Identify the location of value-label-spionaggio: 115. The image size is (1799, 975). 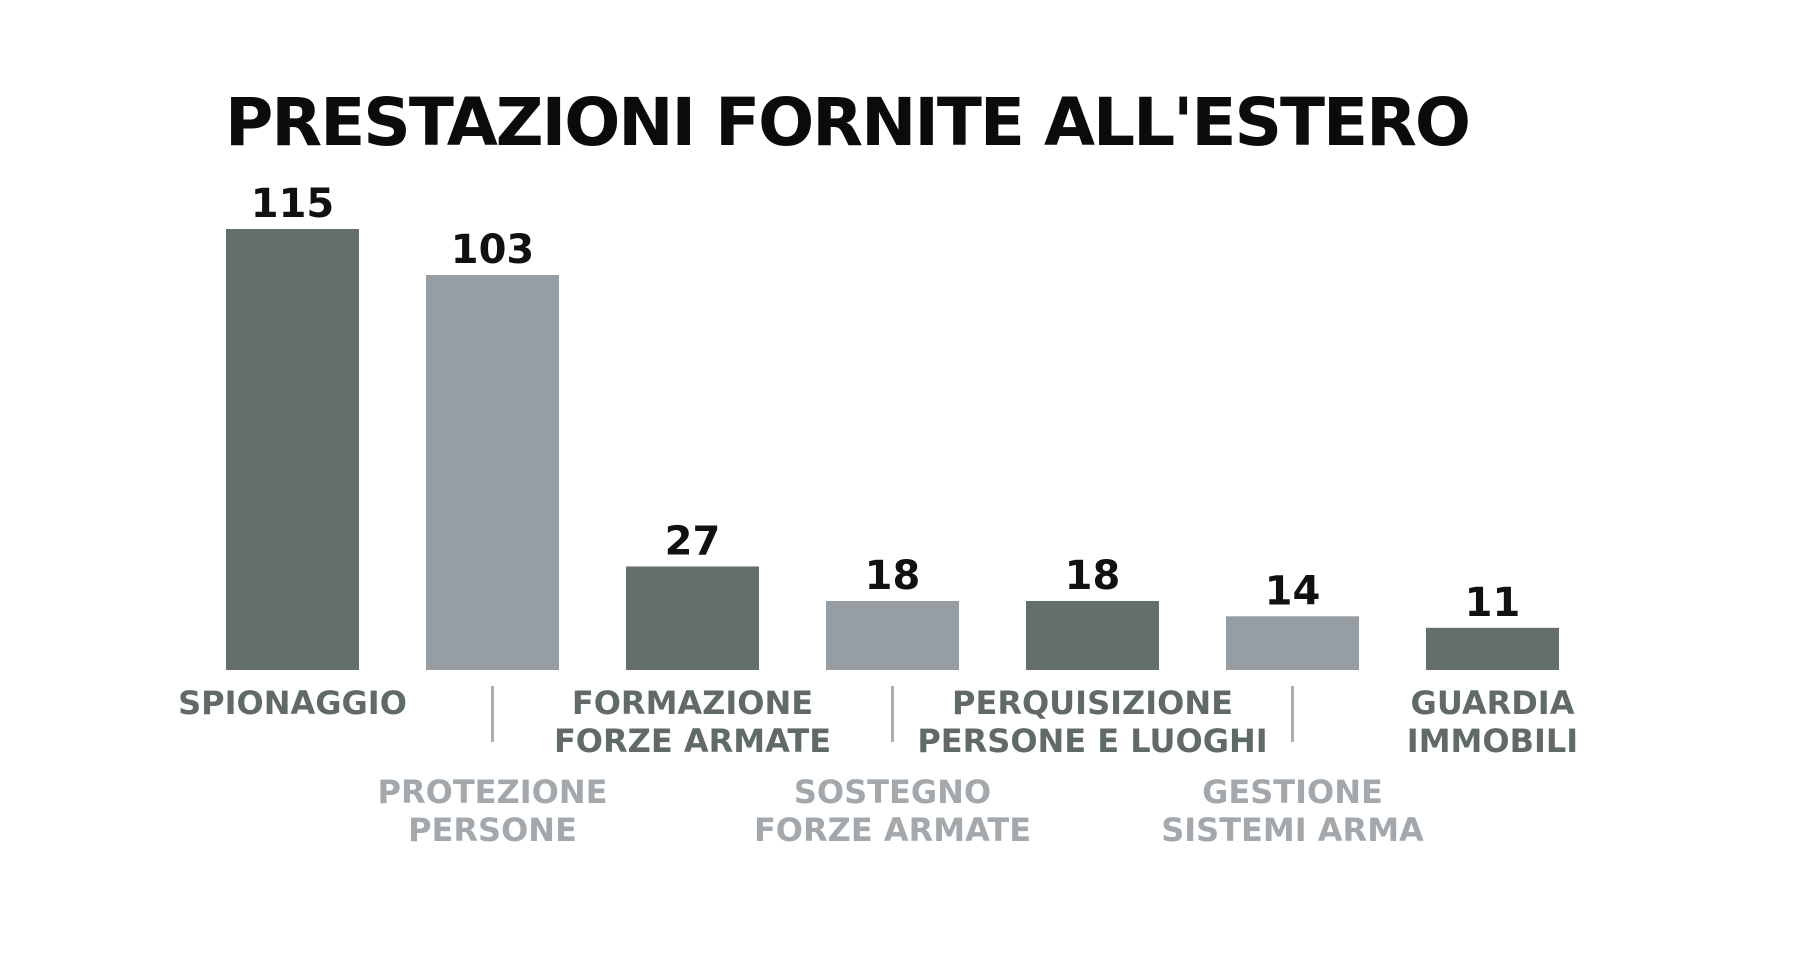
(293, 204).